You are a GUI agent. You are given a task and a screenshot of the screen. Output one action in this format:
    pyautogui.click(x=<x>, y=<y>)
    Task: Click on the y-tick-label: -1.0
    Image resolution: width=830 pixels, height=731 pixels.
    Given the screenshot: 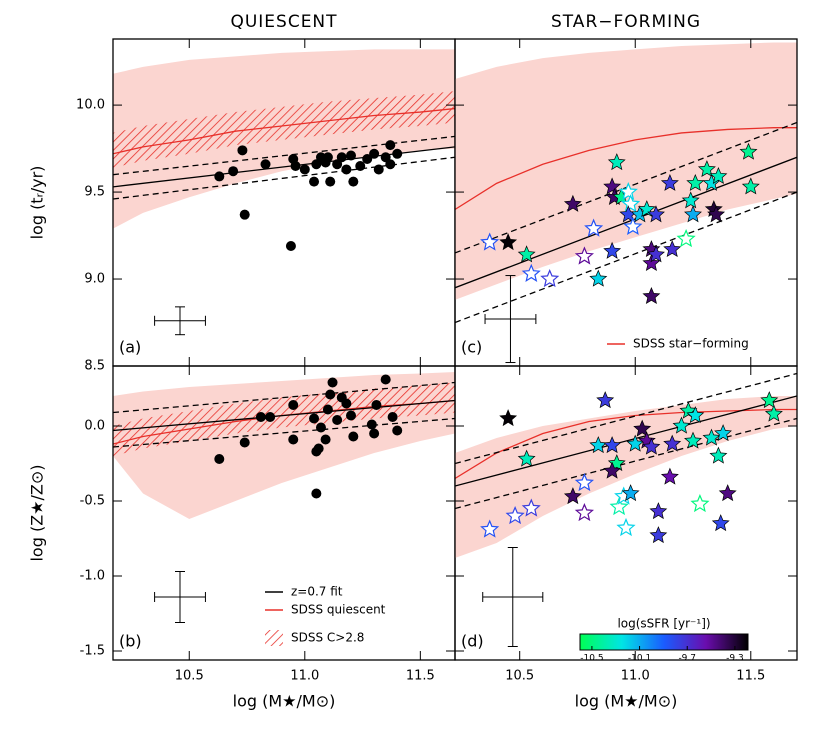 What is the action you would take?
    pyautogui.click(x=92, y=576)
    